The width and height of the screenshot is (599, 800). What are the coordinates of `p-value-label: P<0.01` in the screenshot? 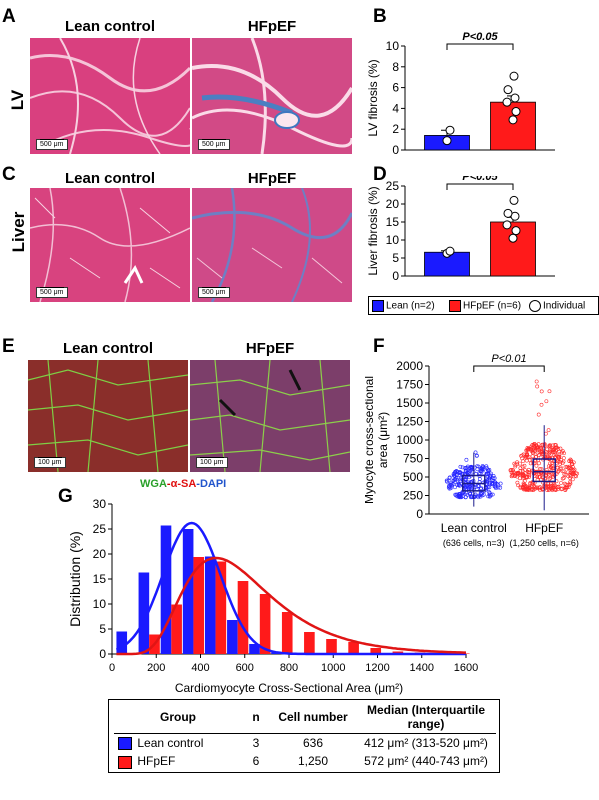 It's located at (508, 359).